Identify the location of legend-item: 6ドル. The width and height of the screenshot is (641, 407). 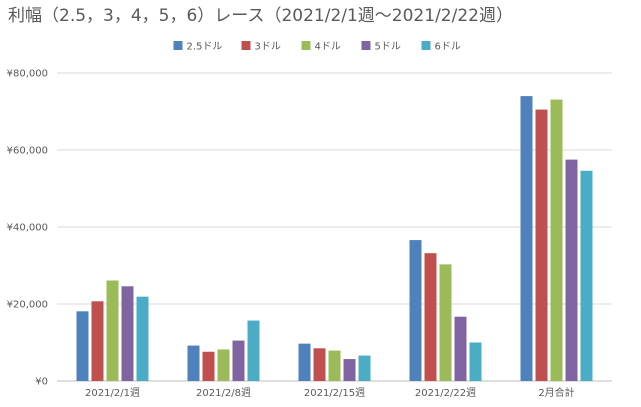
(441, 47).